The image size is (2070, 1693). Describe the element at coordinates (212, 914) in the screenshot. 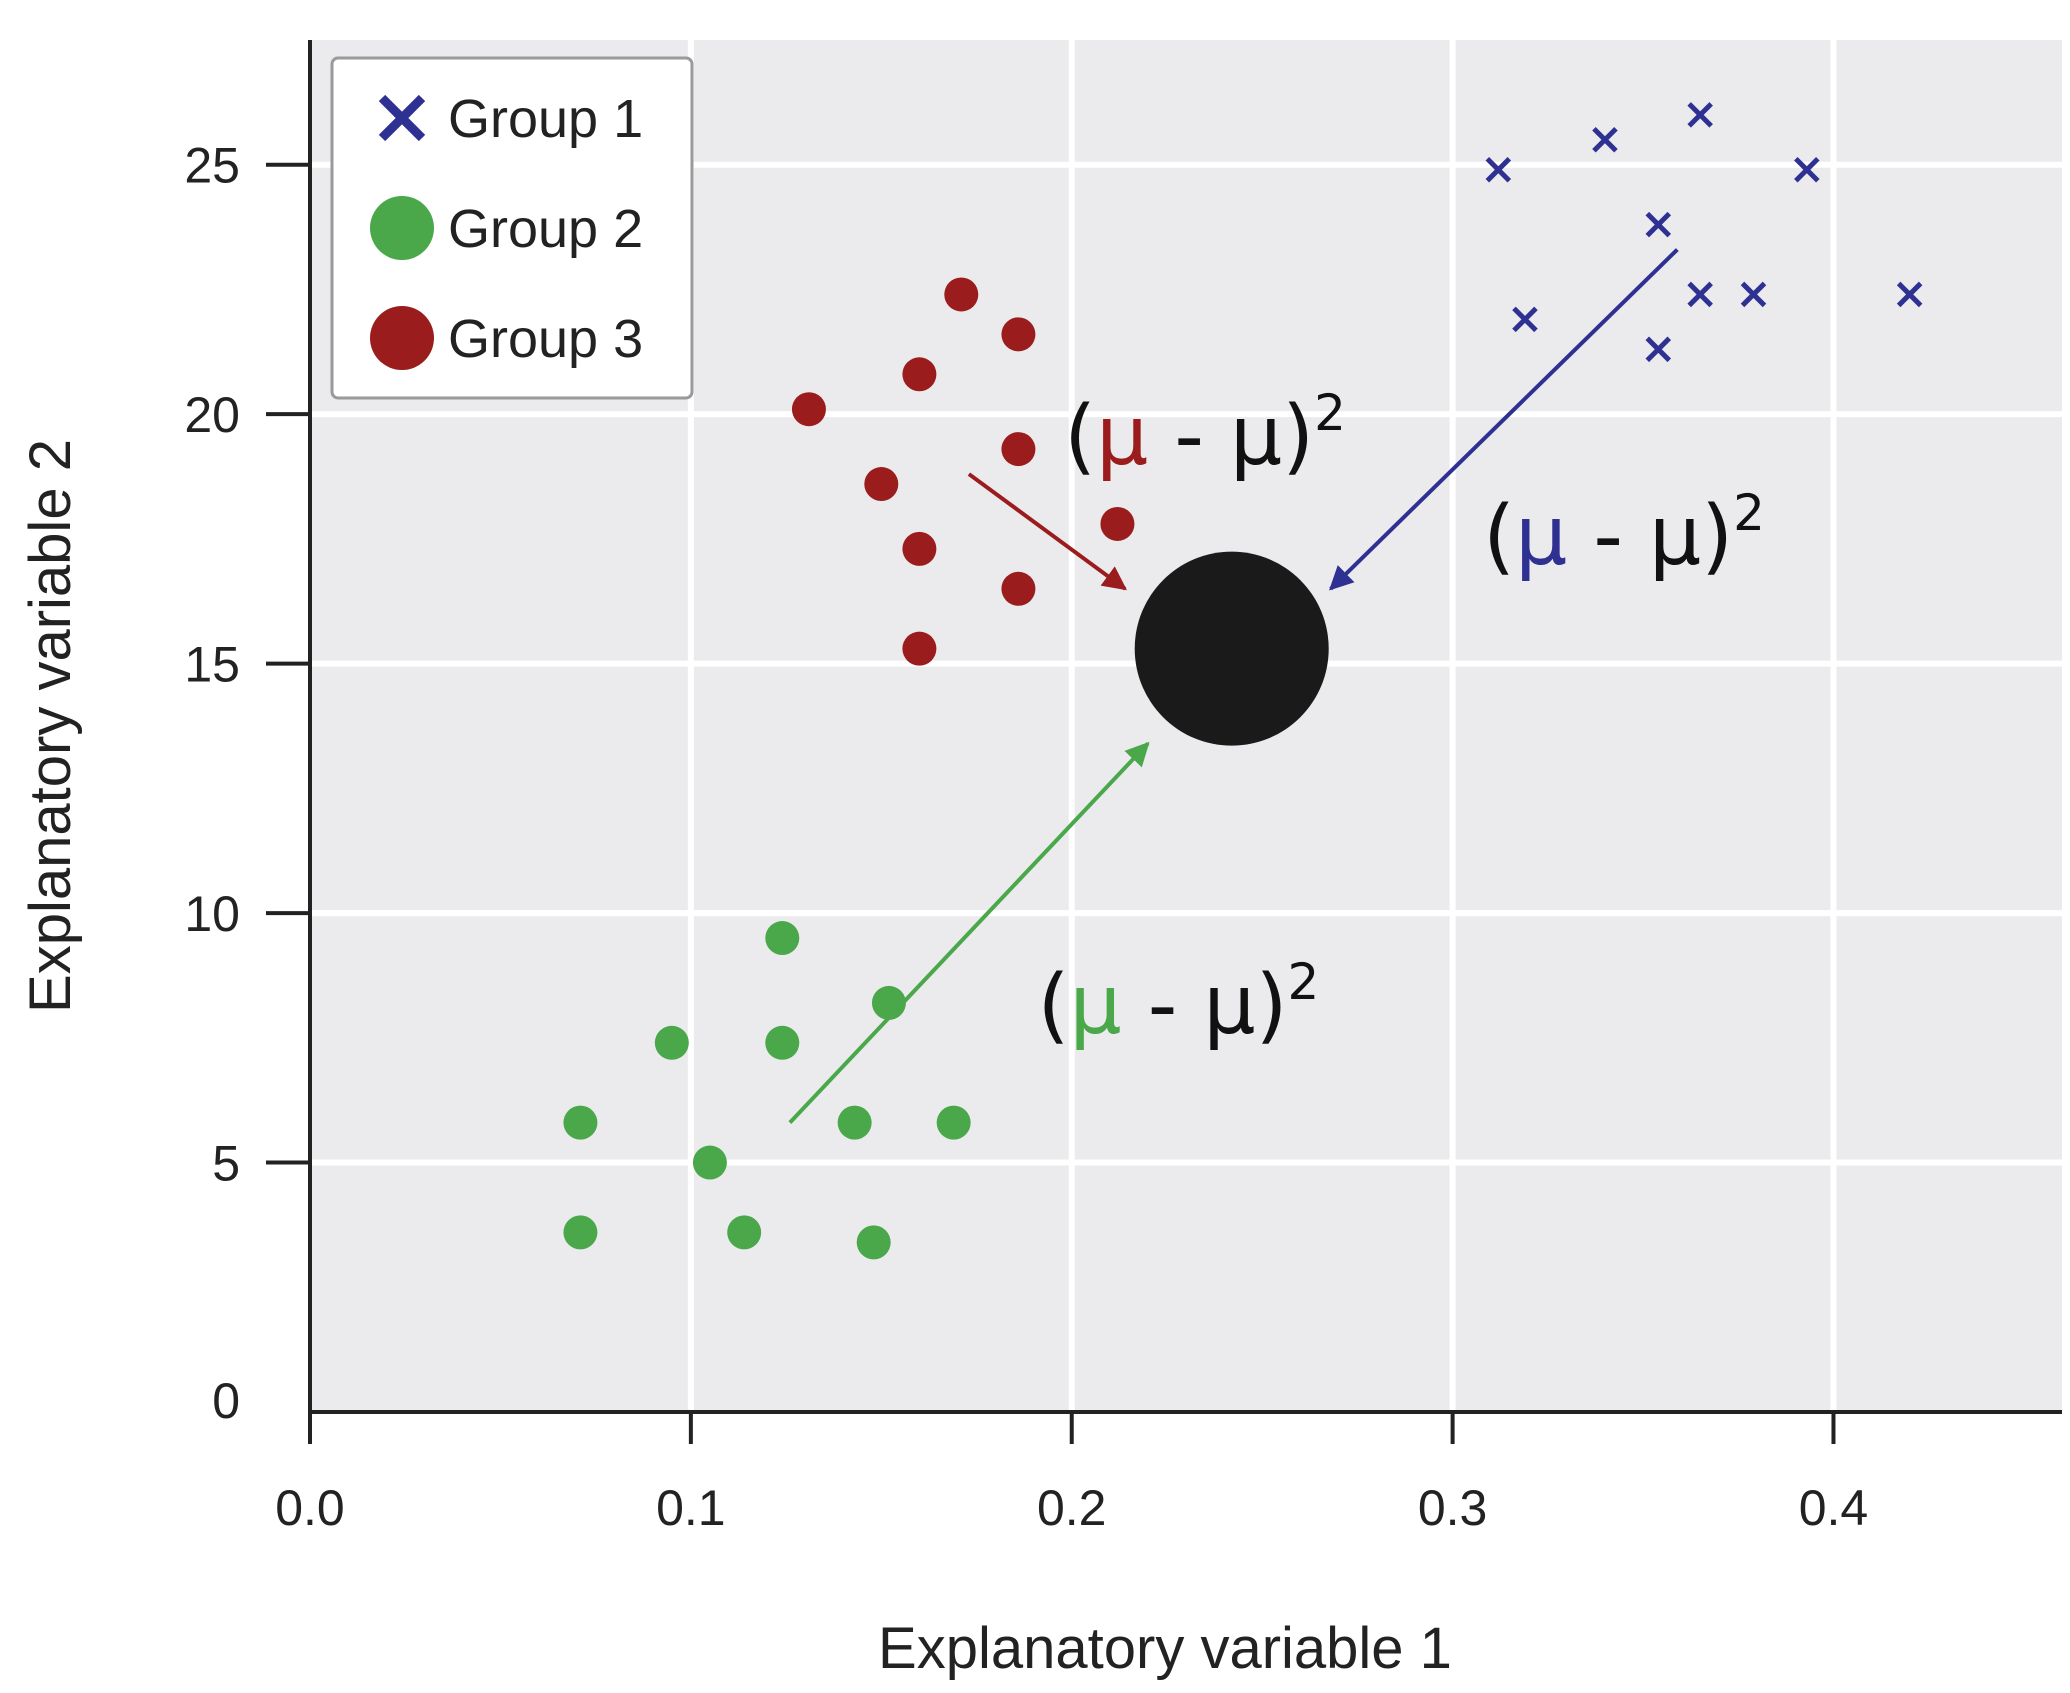

I see `y-tick-label: 10` at that location.